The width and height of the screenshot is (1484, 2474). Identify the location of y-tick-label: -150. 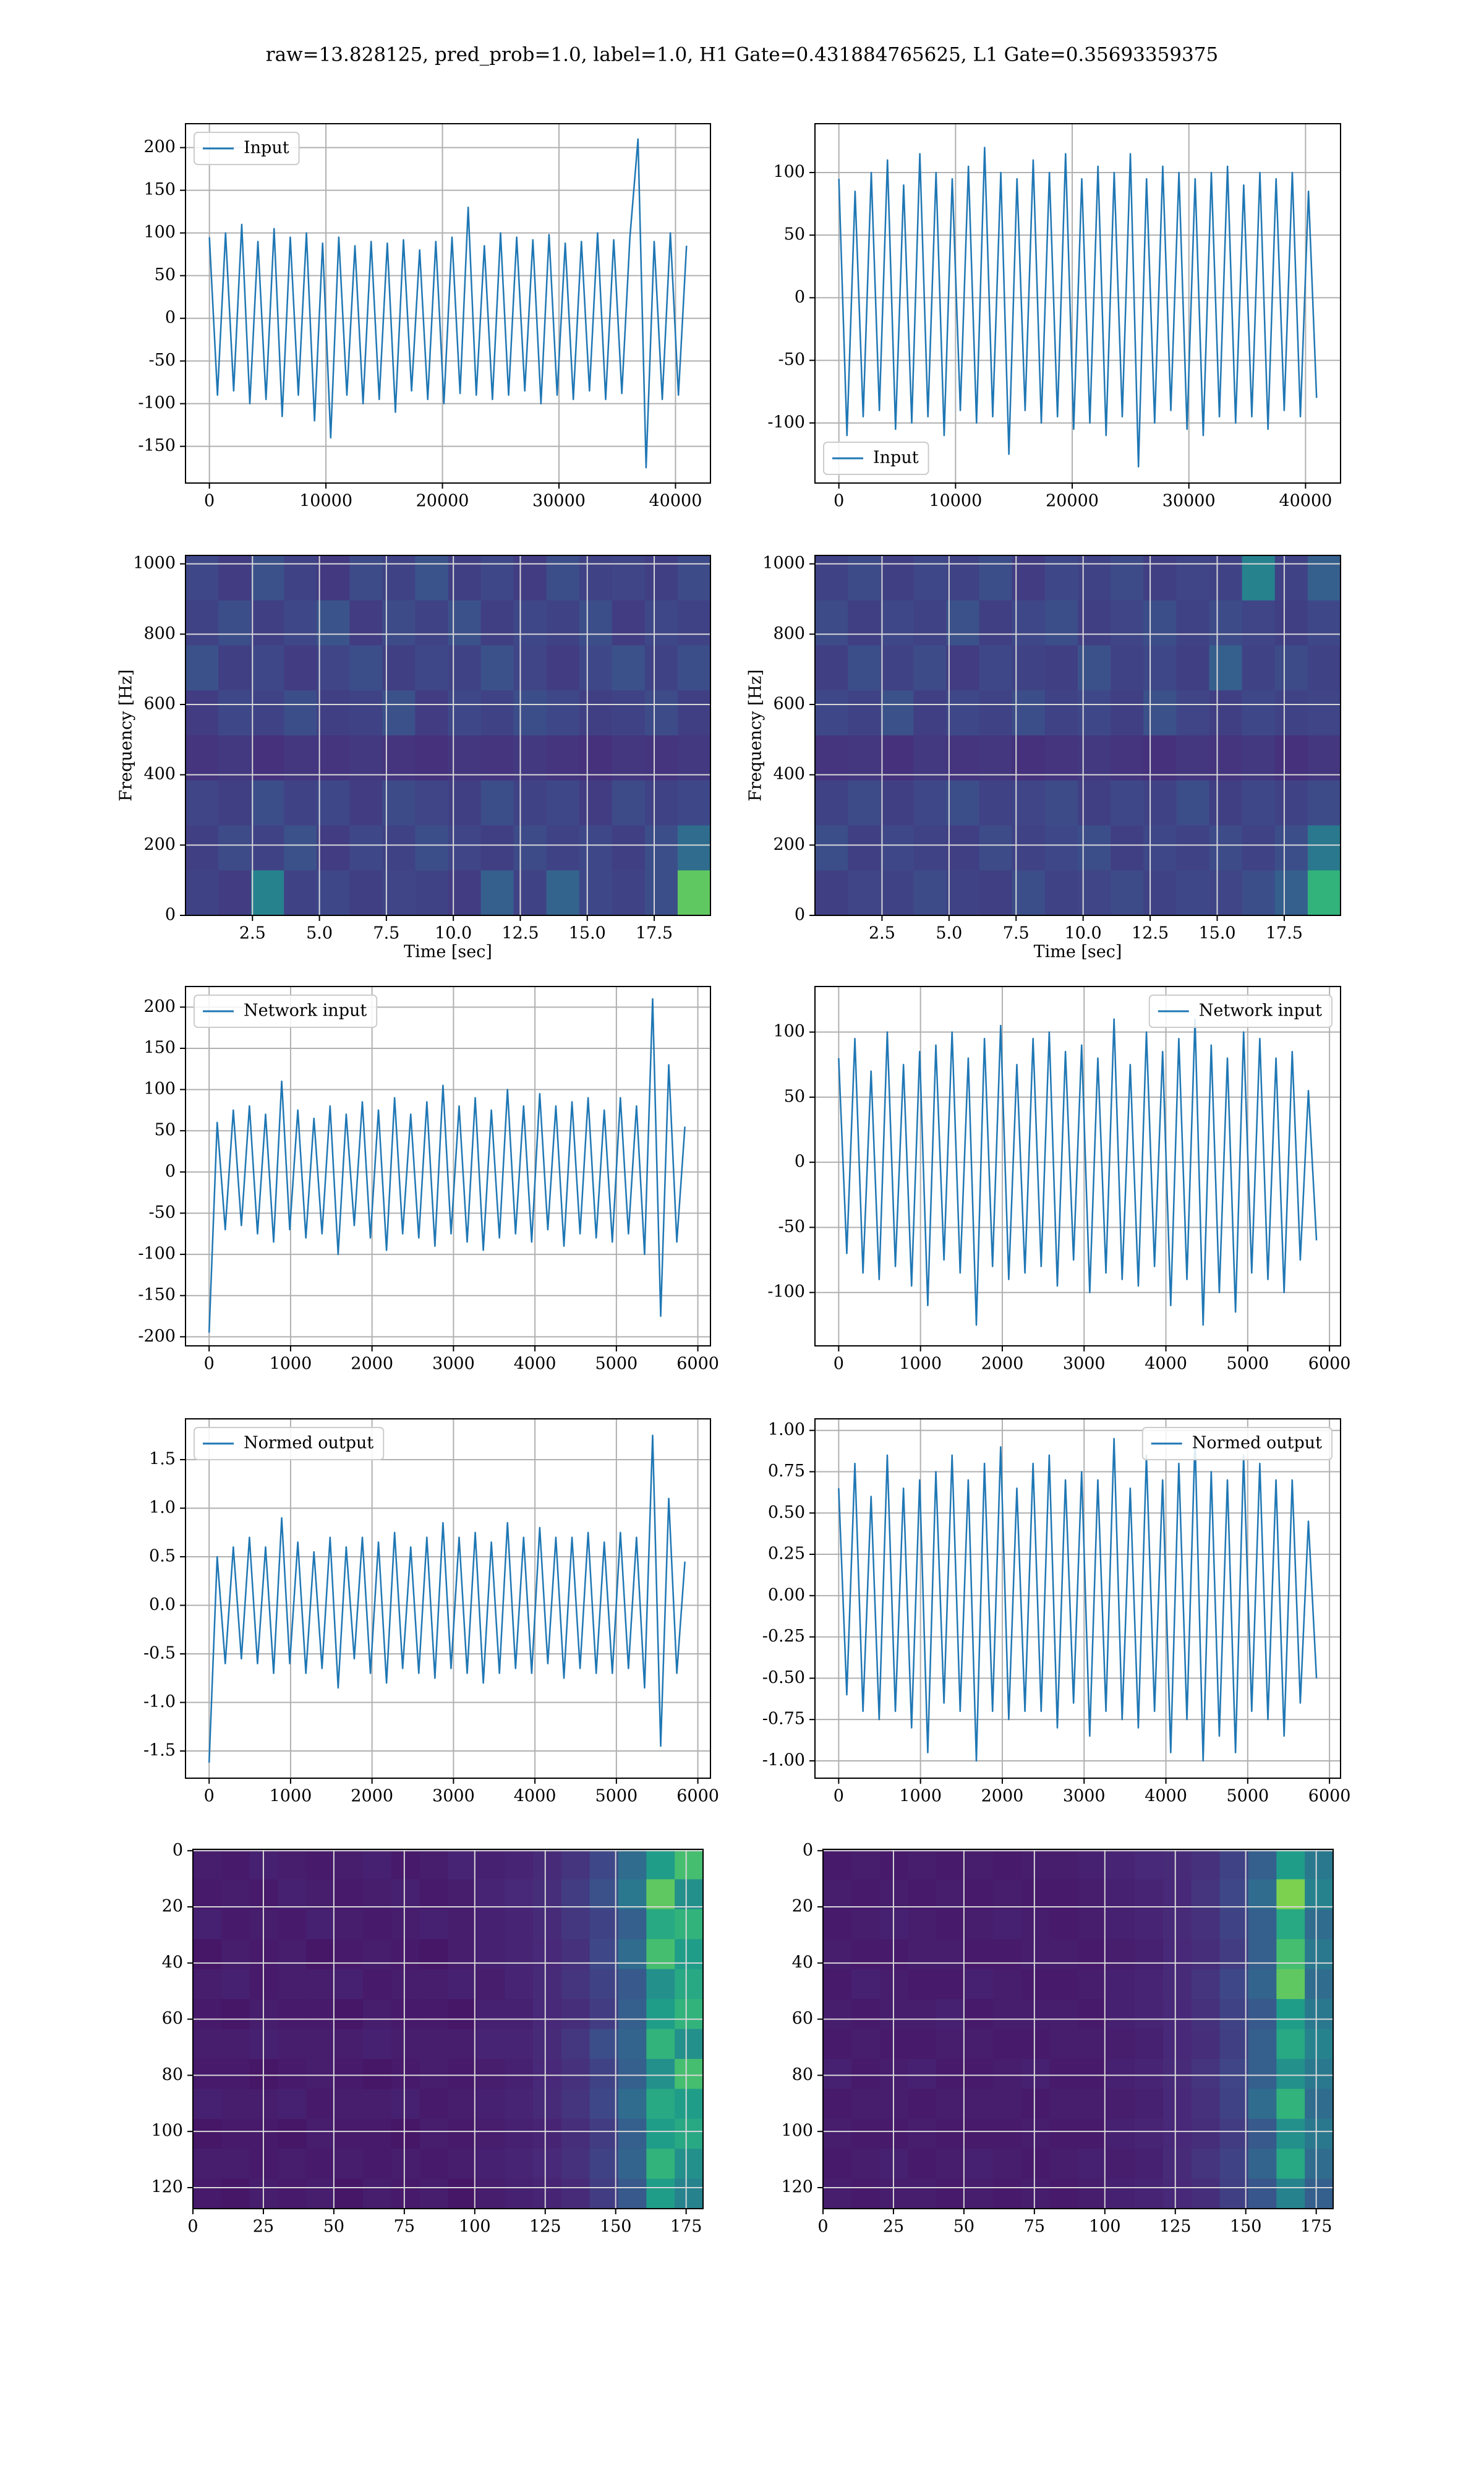
(157, 1295).